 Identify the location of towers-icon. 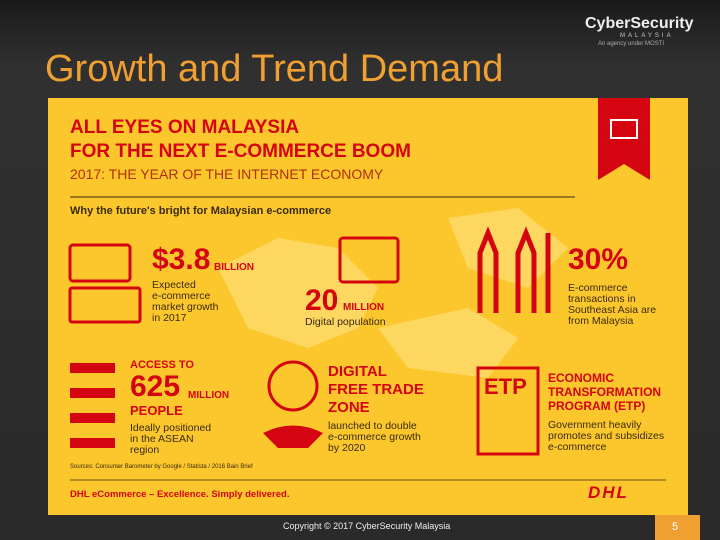
(514, 269).